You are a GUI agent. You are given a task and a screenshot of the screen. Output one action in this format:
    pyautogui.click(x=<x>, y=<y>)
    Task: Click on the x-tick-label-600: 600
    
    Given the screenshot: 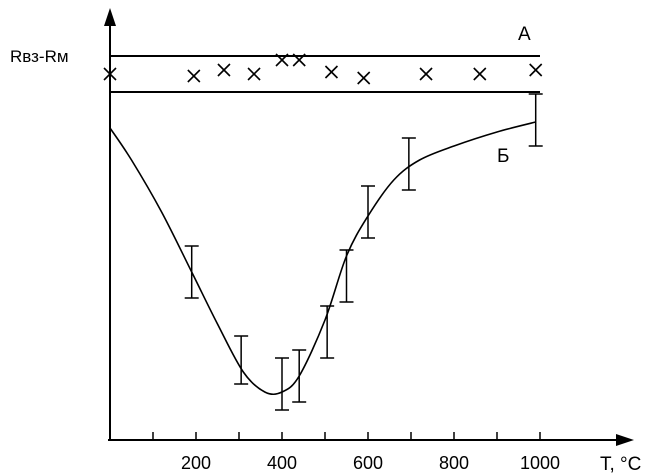 What is the action you would take?
    pyautogui.click(x=368, y=463)
    